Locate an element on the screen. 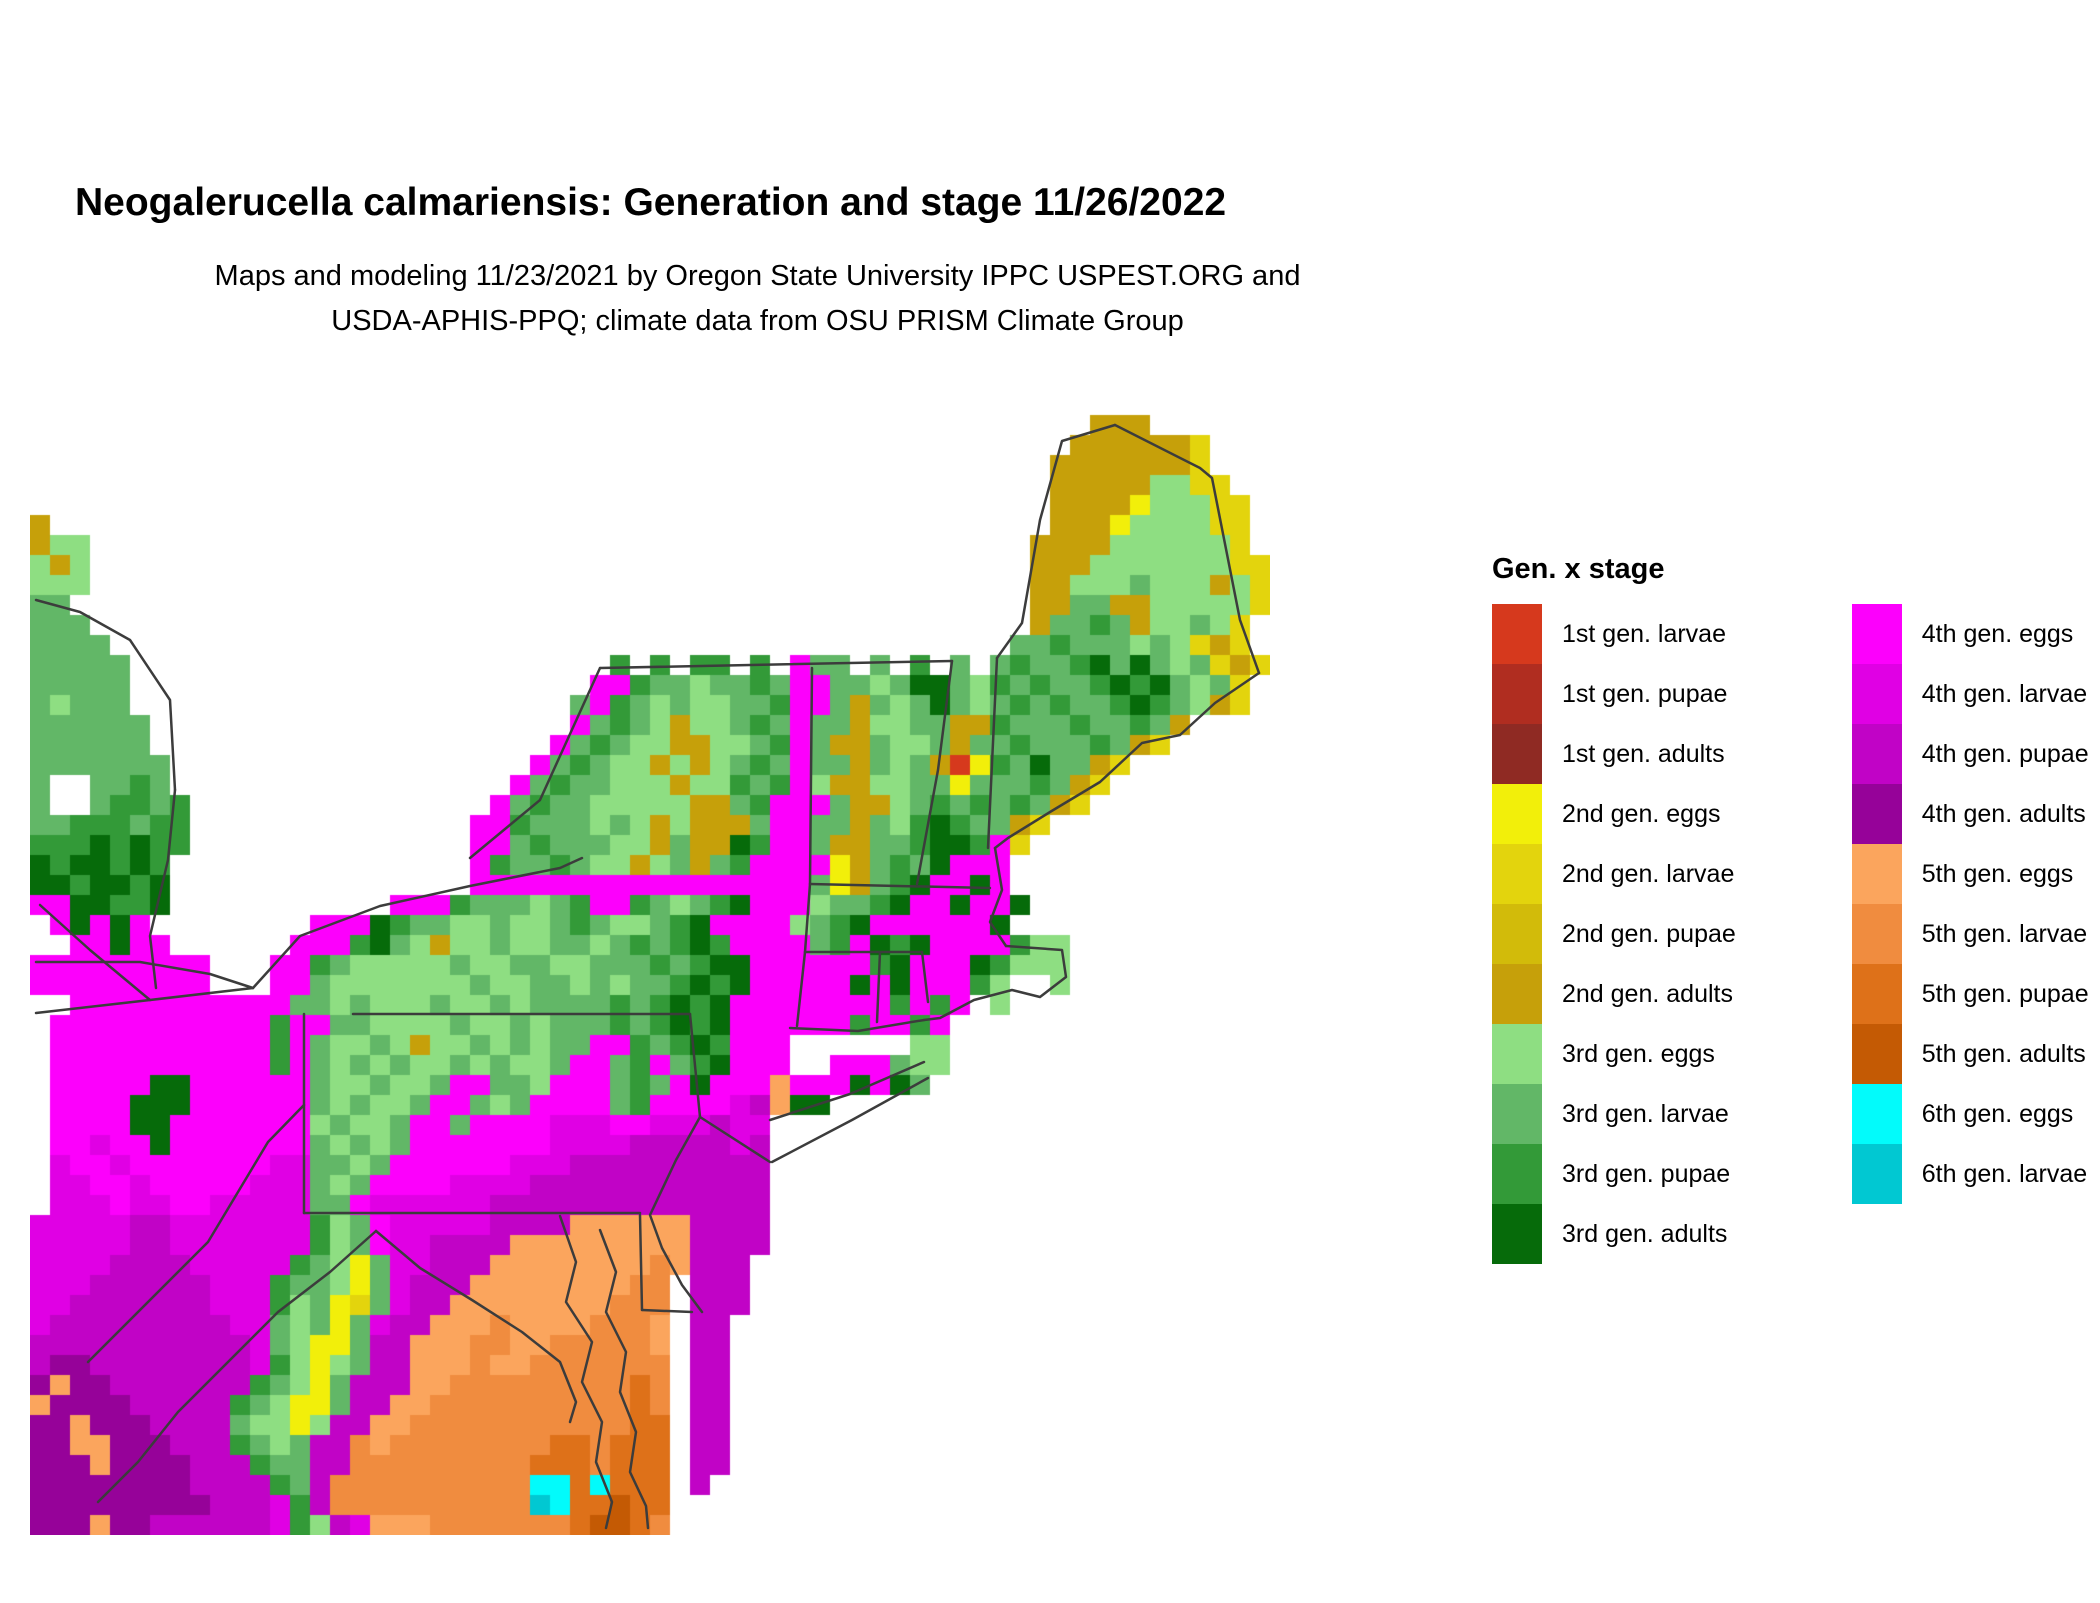  legend-entry-label: 5th gen. eggs is located at coordinates (1997, 873).